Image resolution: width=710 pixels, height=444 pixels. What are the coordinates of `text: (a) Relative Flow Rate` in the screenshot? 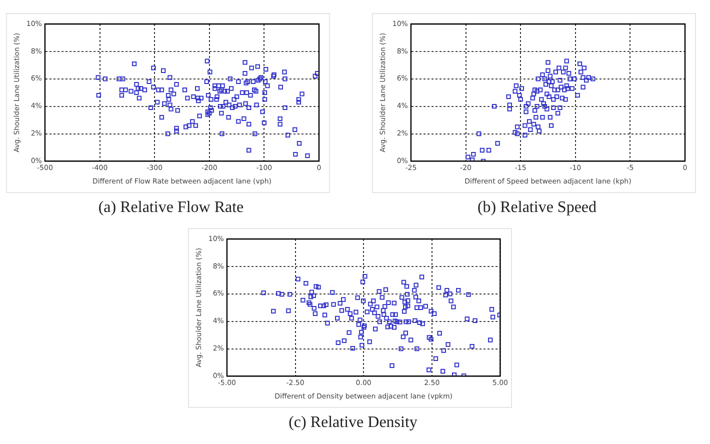 It's located at (171, 208).